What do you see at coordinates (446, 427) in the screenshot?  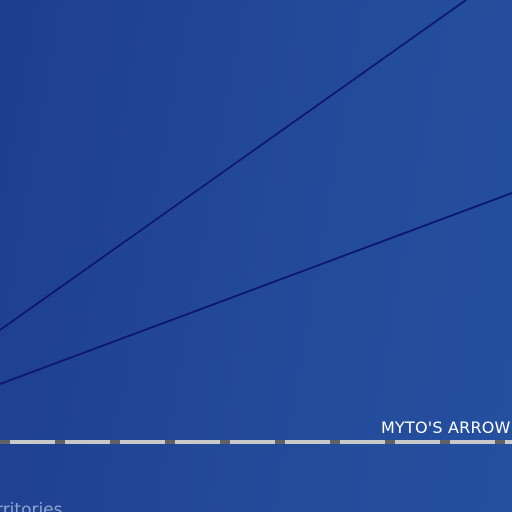 I see `road-label: MYTO'S ARROW` at bounding box center [446, 427].